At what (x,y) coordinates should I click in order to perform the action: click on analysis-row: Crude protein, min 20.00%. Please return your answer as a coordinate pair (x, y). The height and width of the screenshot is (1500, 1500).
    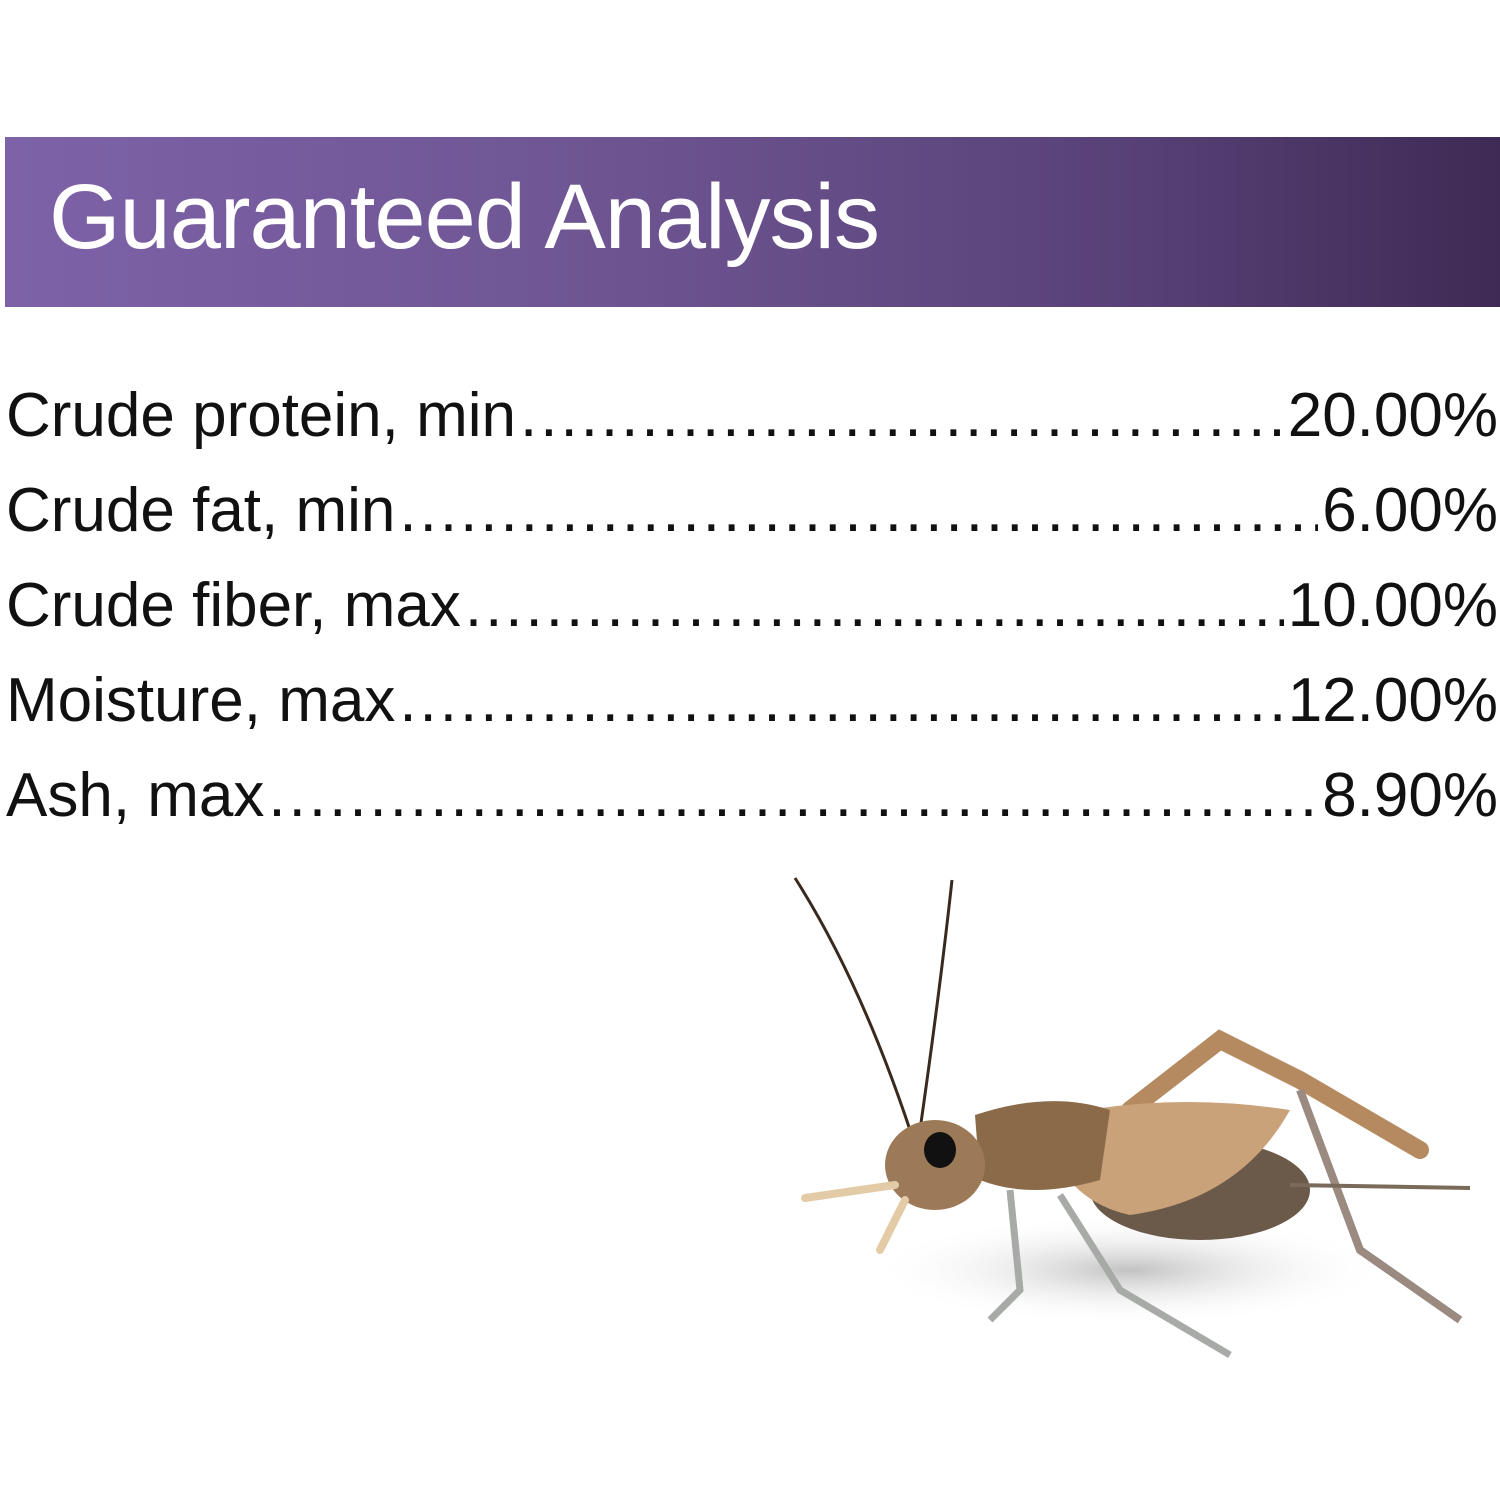
    Looking at the image, I should click on (752, 427).